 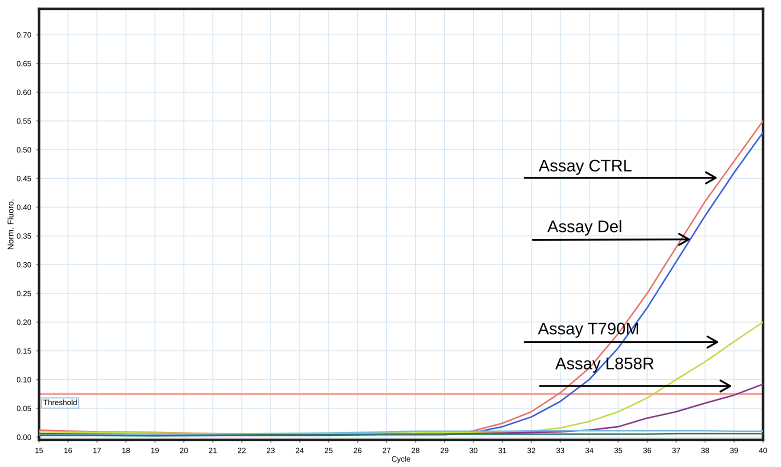 I want to click on y-axis-title: Norm. Fluoro., so click(x=10, y=225).